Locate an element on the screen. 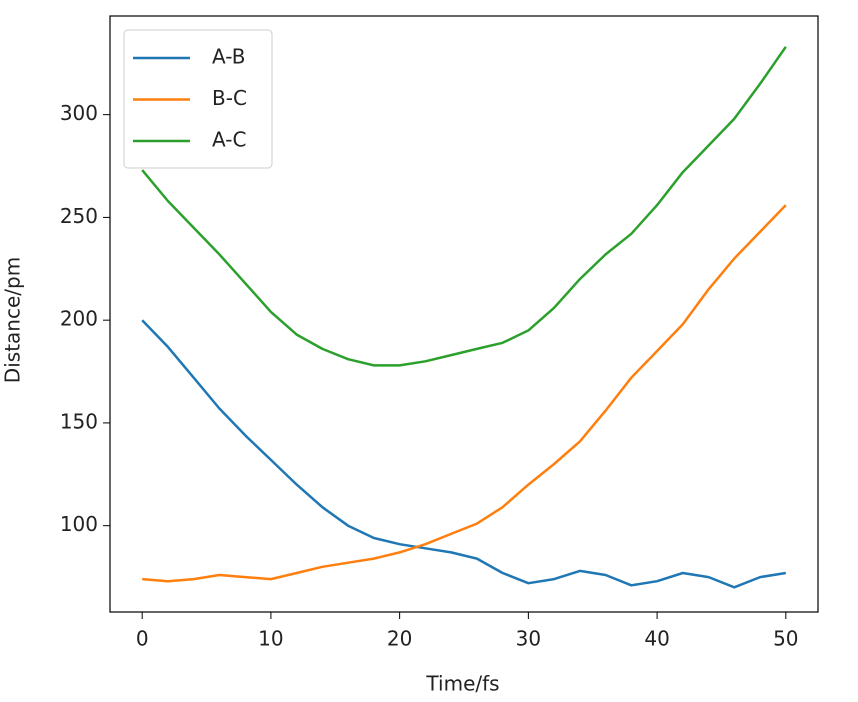 This screenshot has height=702, width=858. x-axis-label: Time/fs is located at coordinates (462, 684).